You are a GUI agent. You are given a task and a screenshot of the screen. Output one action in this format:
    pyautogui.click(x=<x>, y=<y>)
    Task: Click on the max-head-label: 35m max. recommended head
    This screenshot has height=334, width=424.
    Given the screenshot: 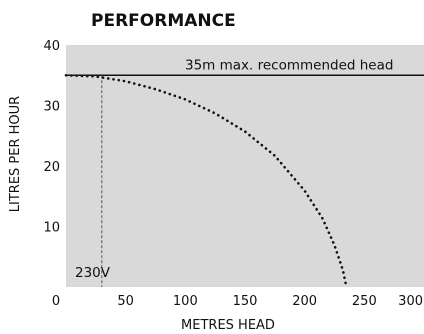 What is the action you would take?
    pyautogui.click(x=289, y=65)
    